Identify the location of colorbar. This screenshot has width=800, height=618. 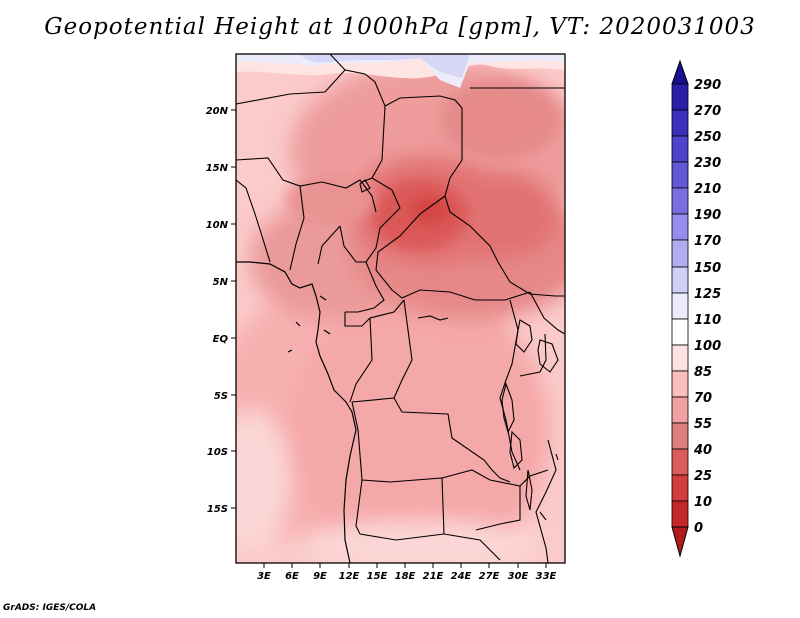
(680, 308).